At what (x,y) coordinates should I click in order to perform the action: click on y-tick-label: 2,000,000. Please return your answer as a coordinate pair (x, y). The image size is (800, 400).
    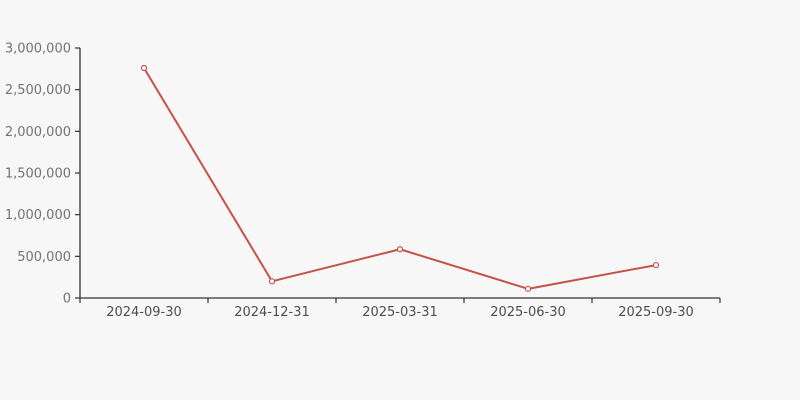
    Looking at the image, I should click on (38, 132).